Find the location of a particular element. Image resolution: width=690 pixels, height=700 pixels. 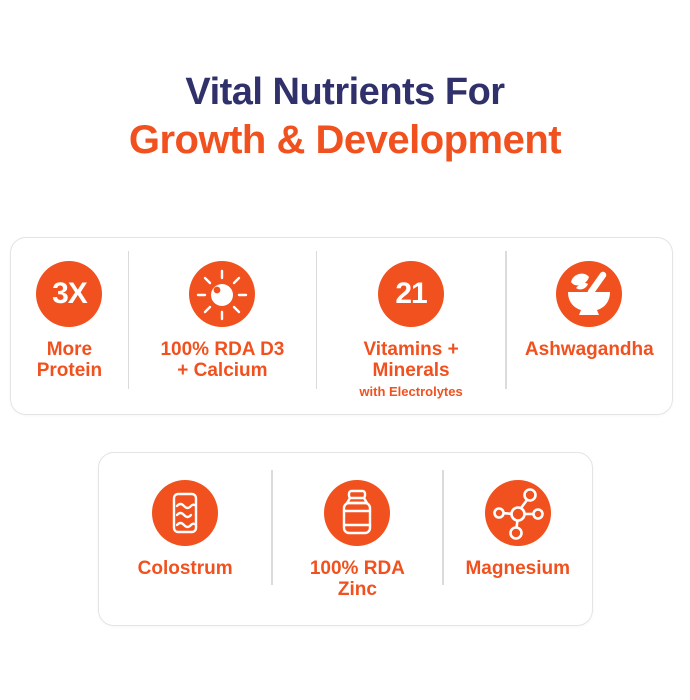

mortar-pestle-icon is located at coordinates (589, 294).